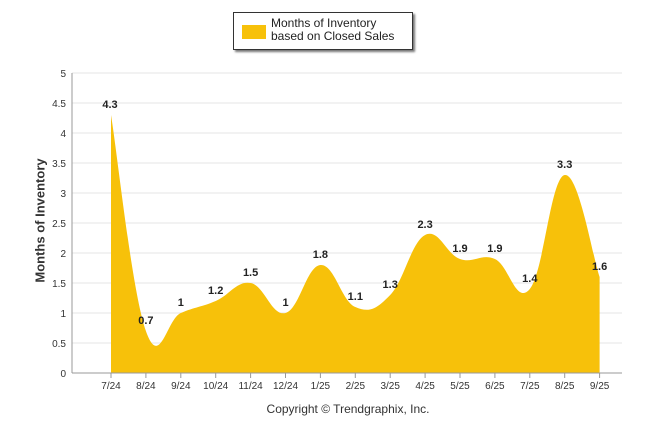 The image size is (646, 434). I want to click on y-tick-label: 3, so click(63, 194).